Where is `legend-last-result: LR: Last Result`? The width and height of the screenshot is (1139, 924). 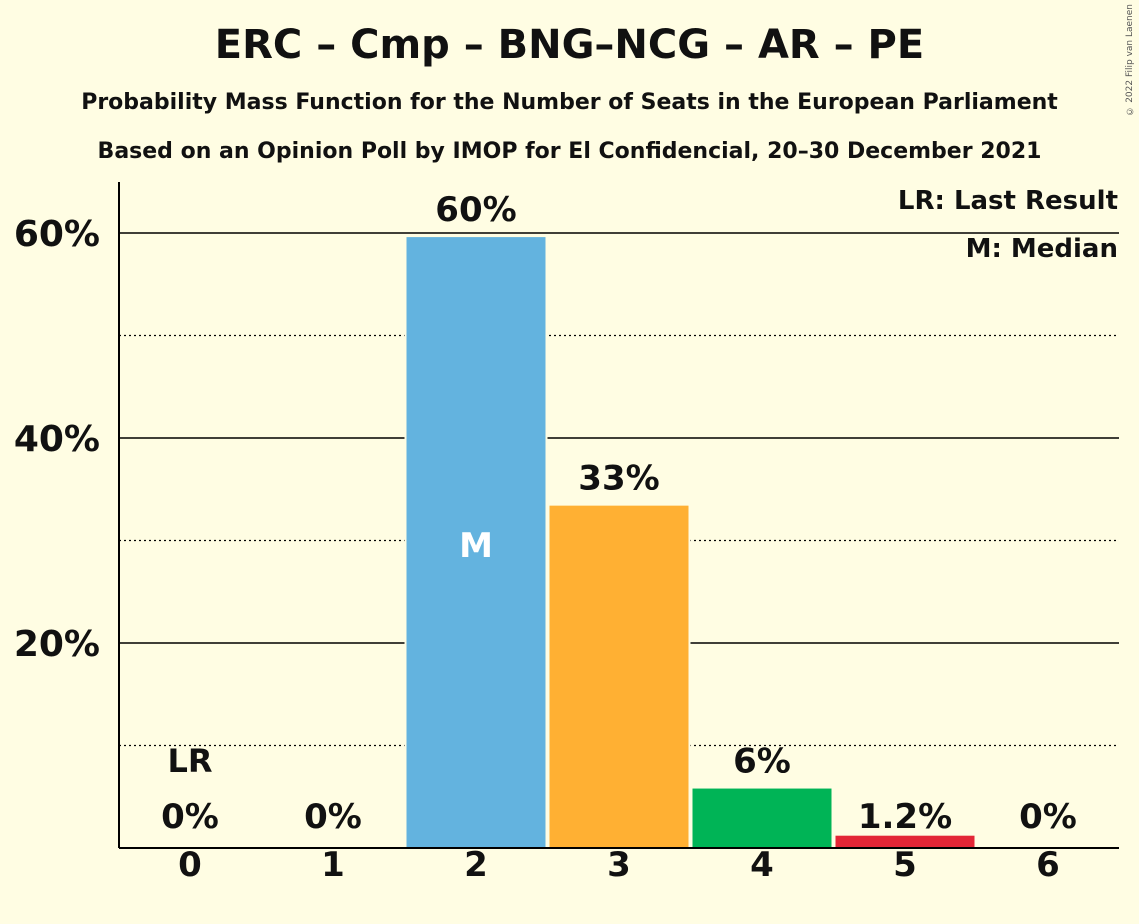 legend-last-result: LR: Last Result is located at coordinates (1008, 201).